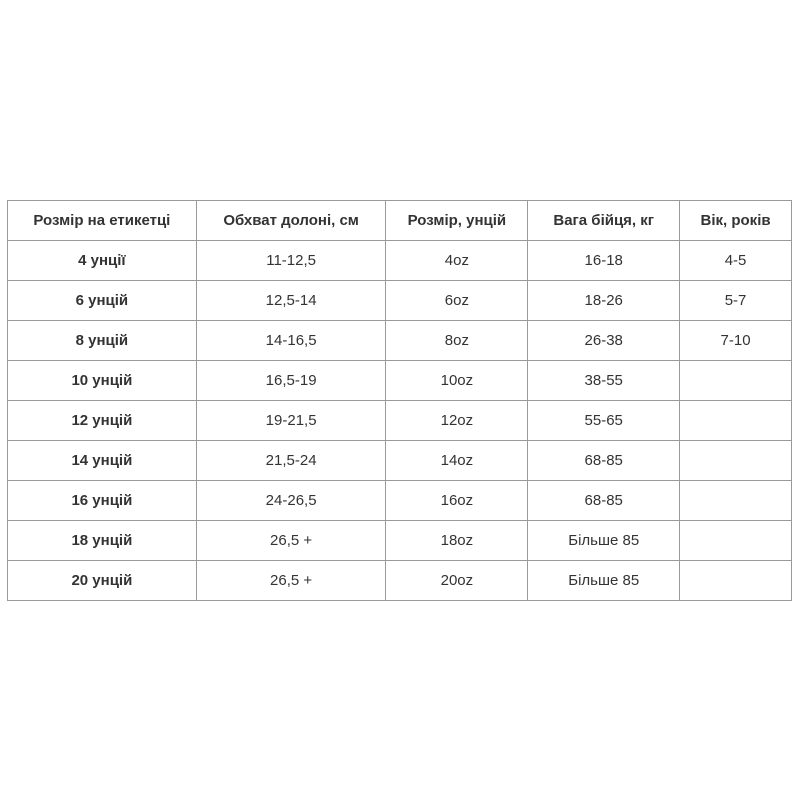 Image resolution: width=800 pixels, height=800 pixels. I want to click on table-row: 16 унцій 24-26,5 16oz 68-85, so click(399, 500).